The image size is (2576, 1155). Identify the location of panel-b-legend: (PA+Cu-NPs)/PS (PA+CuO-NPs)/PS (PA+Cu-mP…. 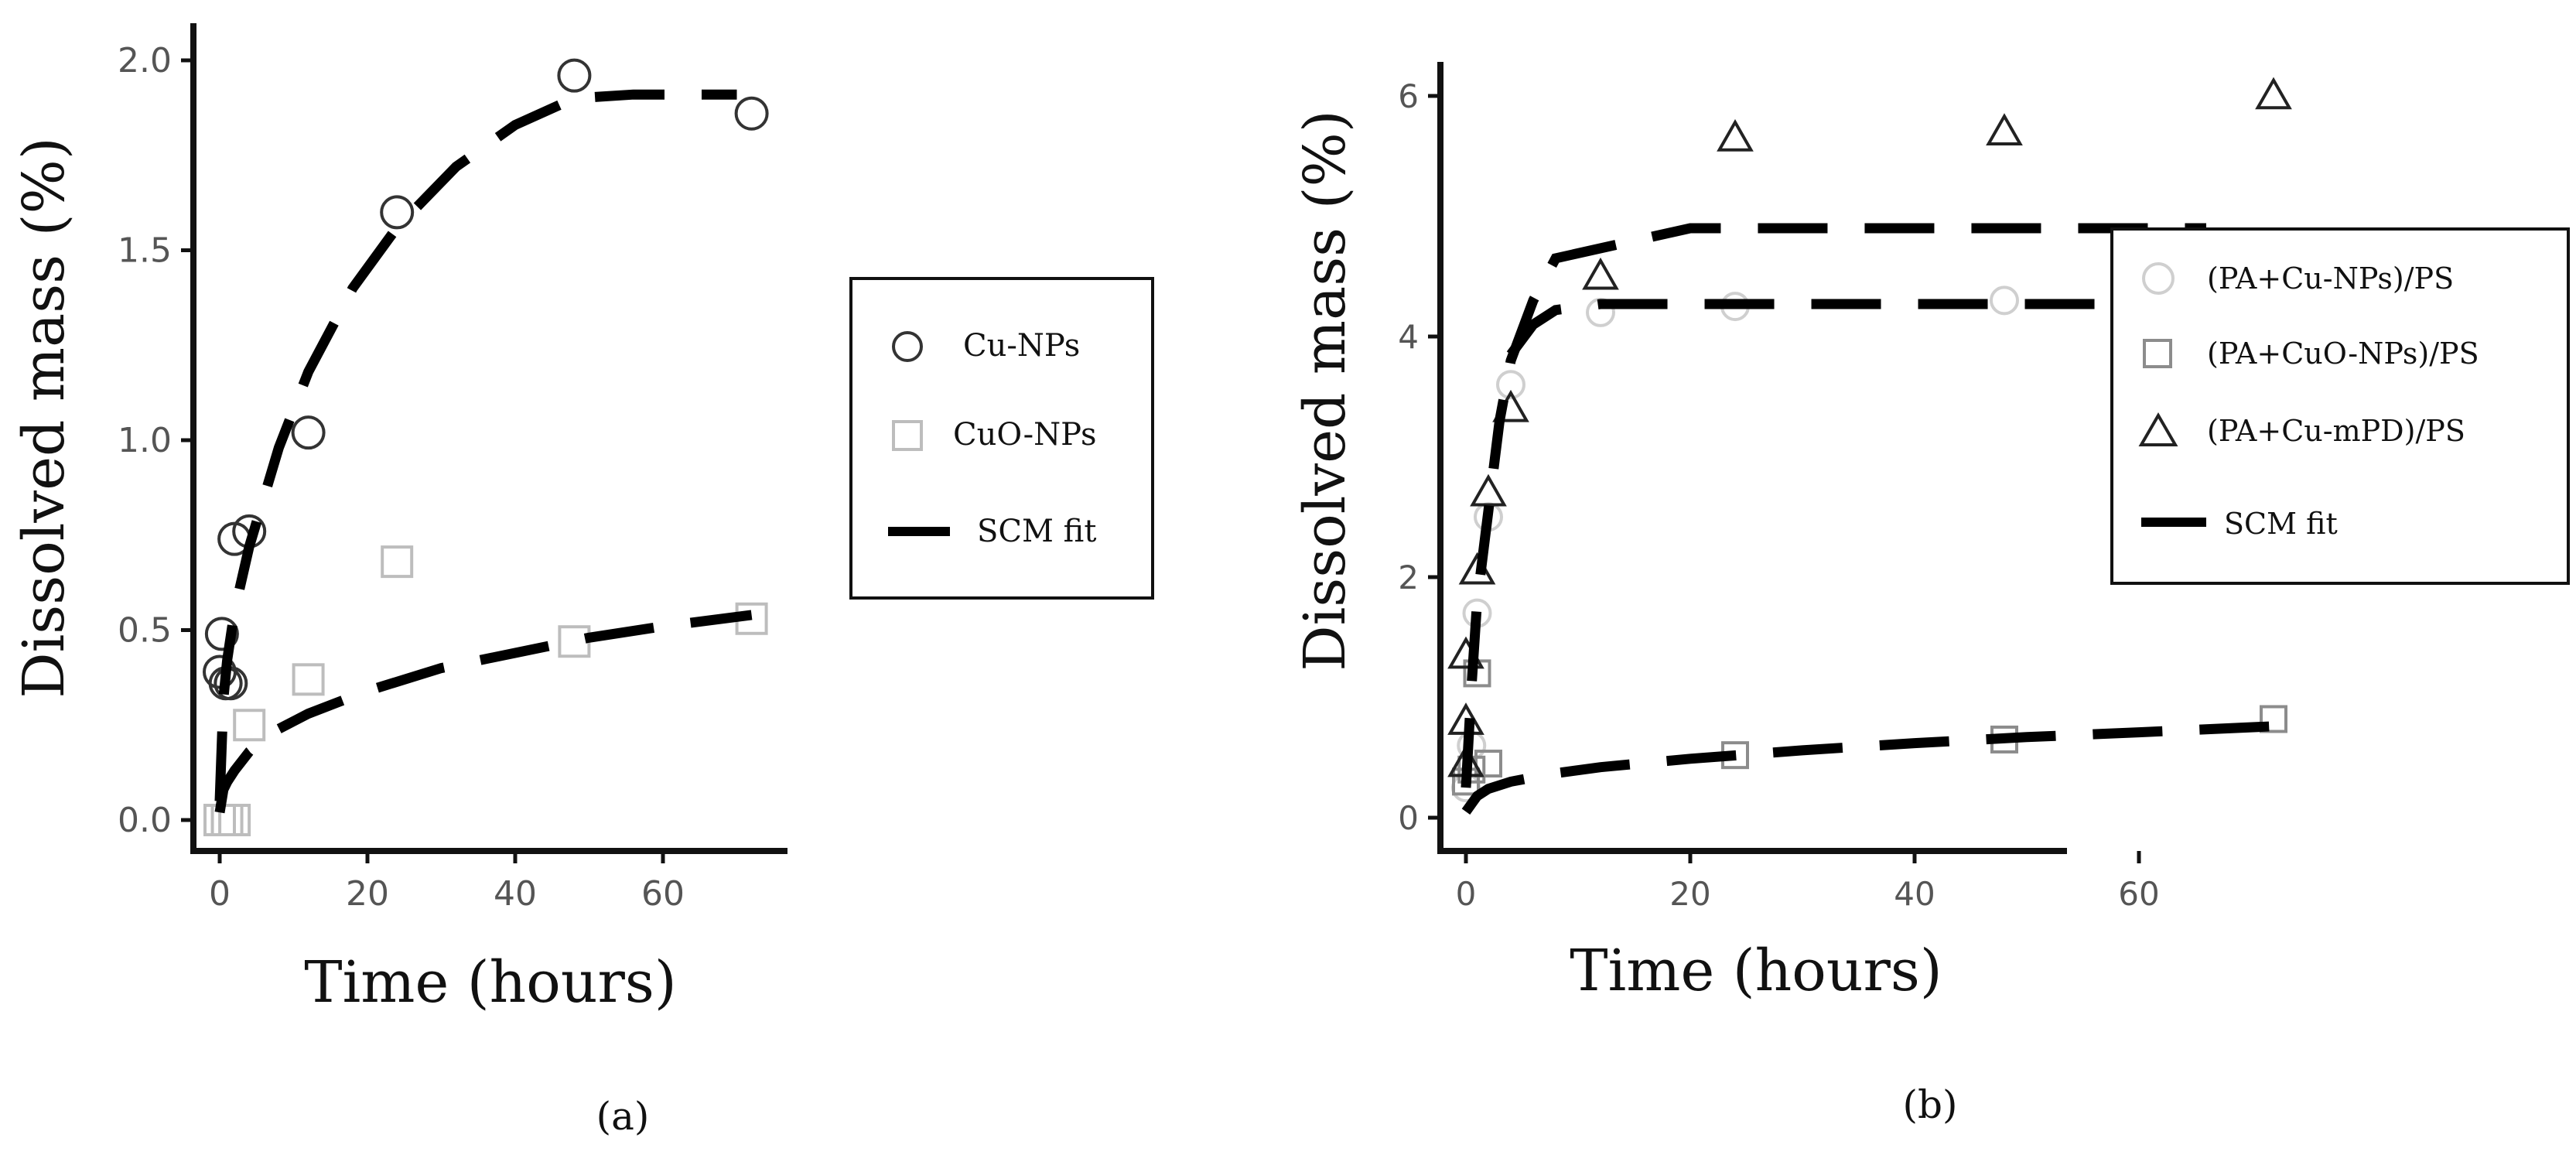
(2340, 406).